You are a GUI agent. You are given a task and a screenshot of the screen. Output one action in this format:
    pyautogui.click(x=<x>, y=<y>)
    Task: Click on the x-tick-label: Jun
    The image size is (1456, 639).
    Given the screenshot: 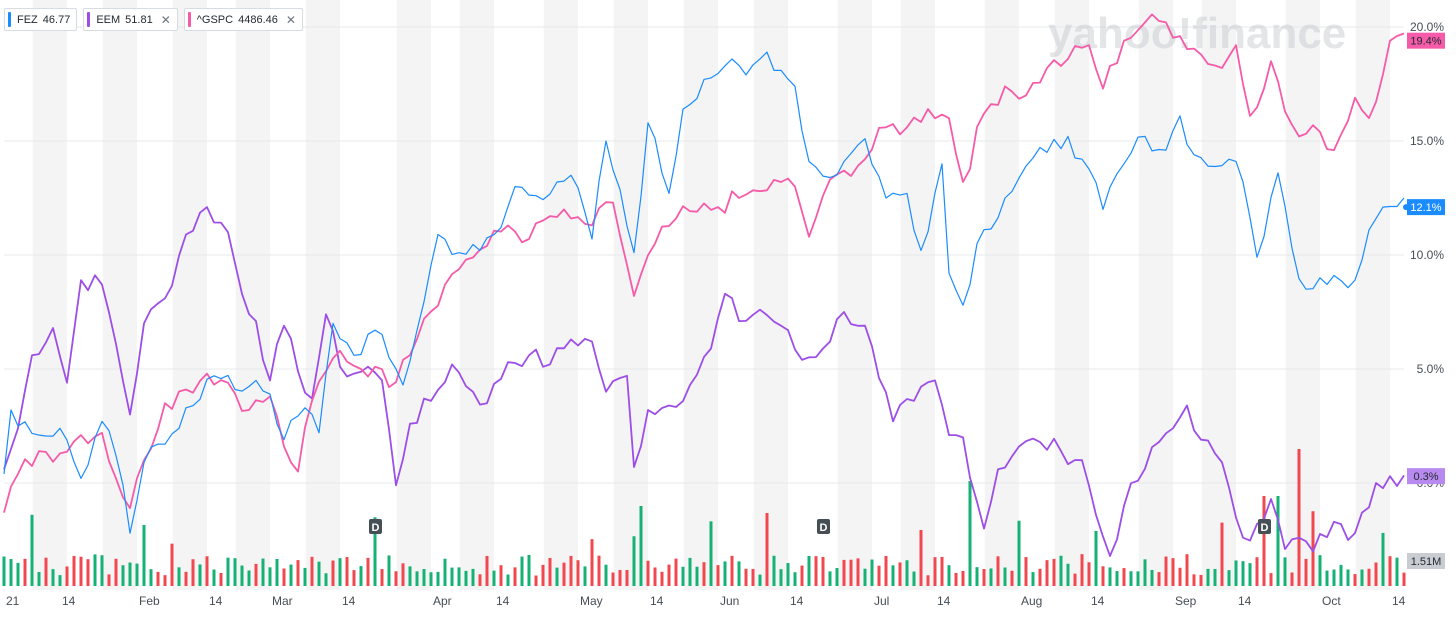 What is the action you would take?
    pyautogui.click(x=729, y=601)
    